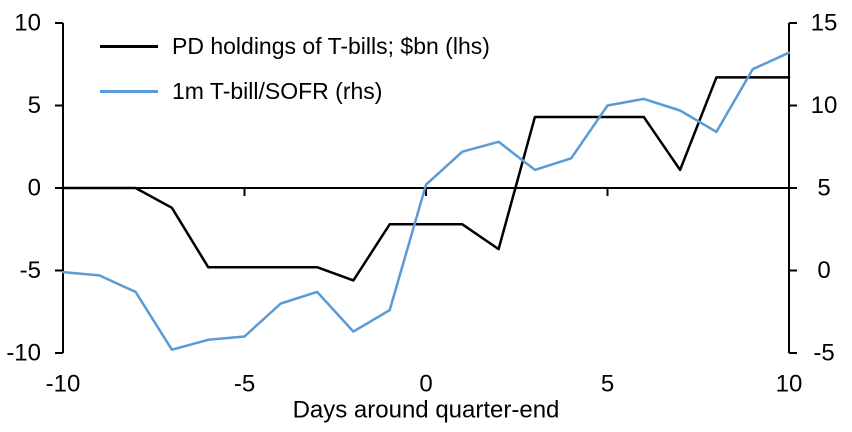 The height and width of the screenshot is (432, 852). I want to click on x-tick-label: 10, so click(789, 384).